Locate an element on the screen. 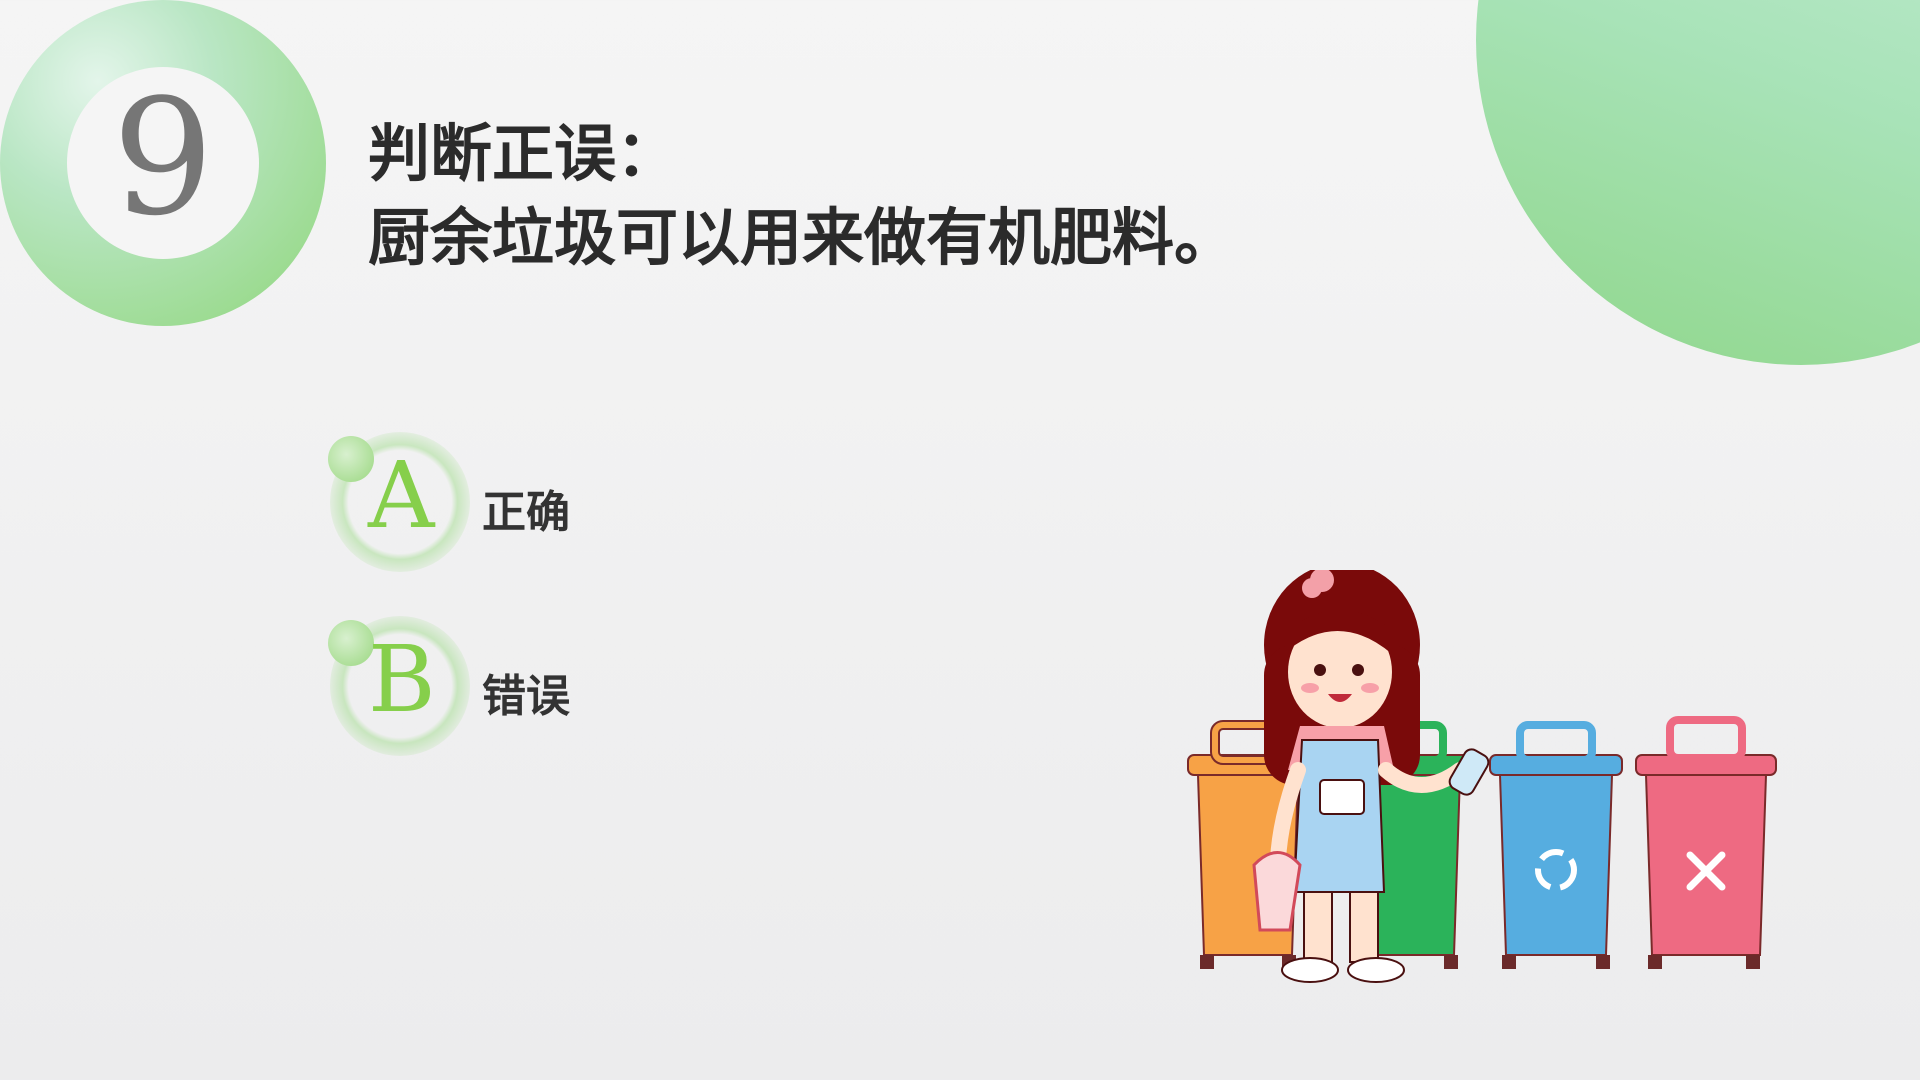 The height and width of the screenshot is (1080, 1920). girl-figure-icon is located at coordinates (1371, 776).